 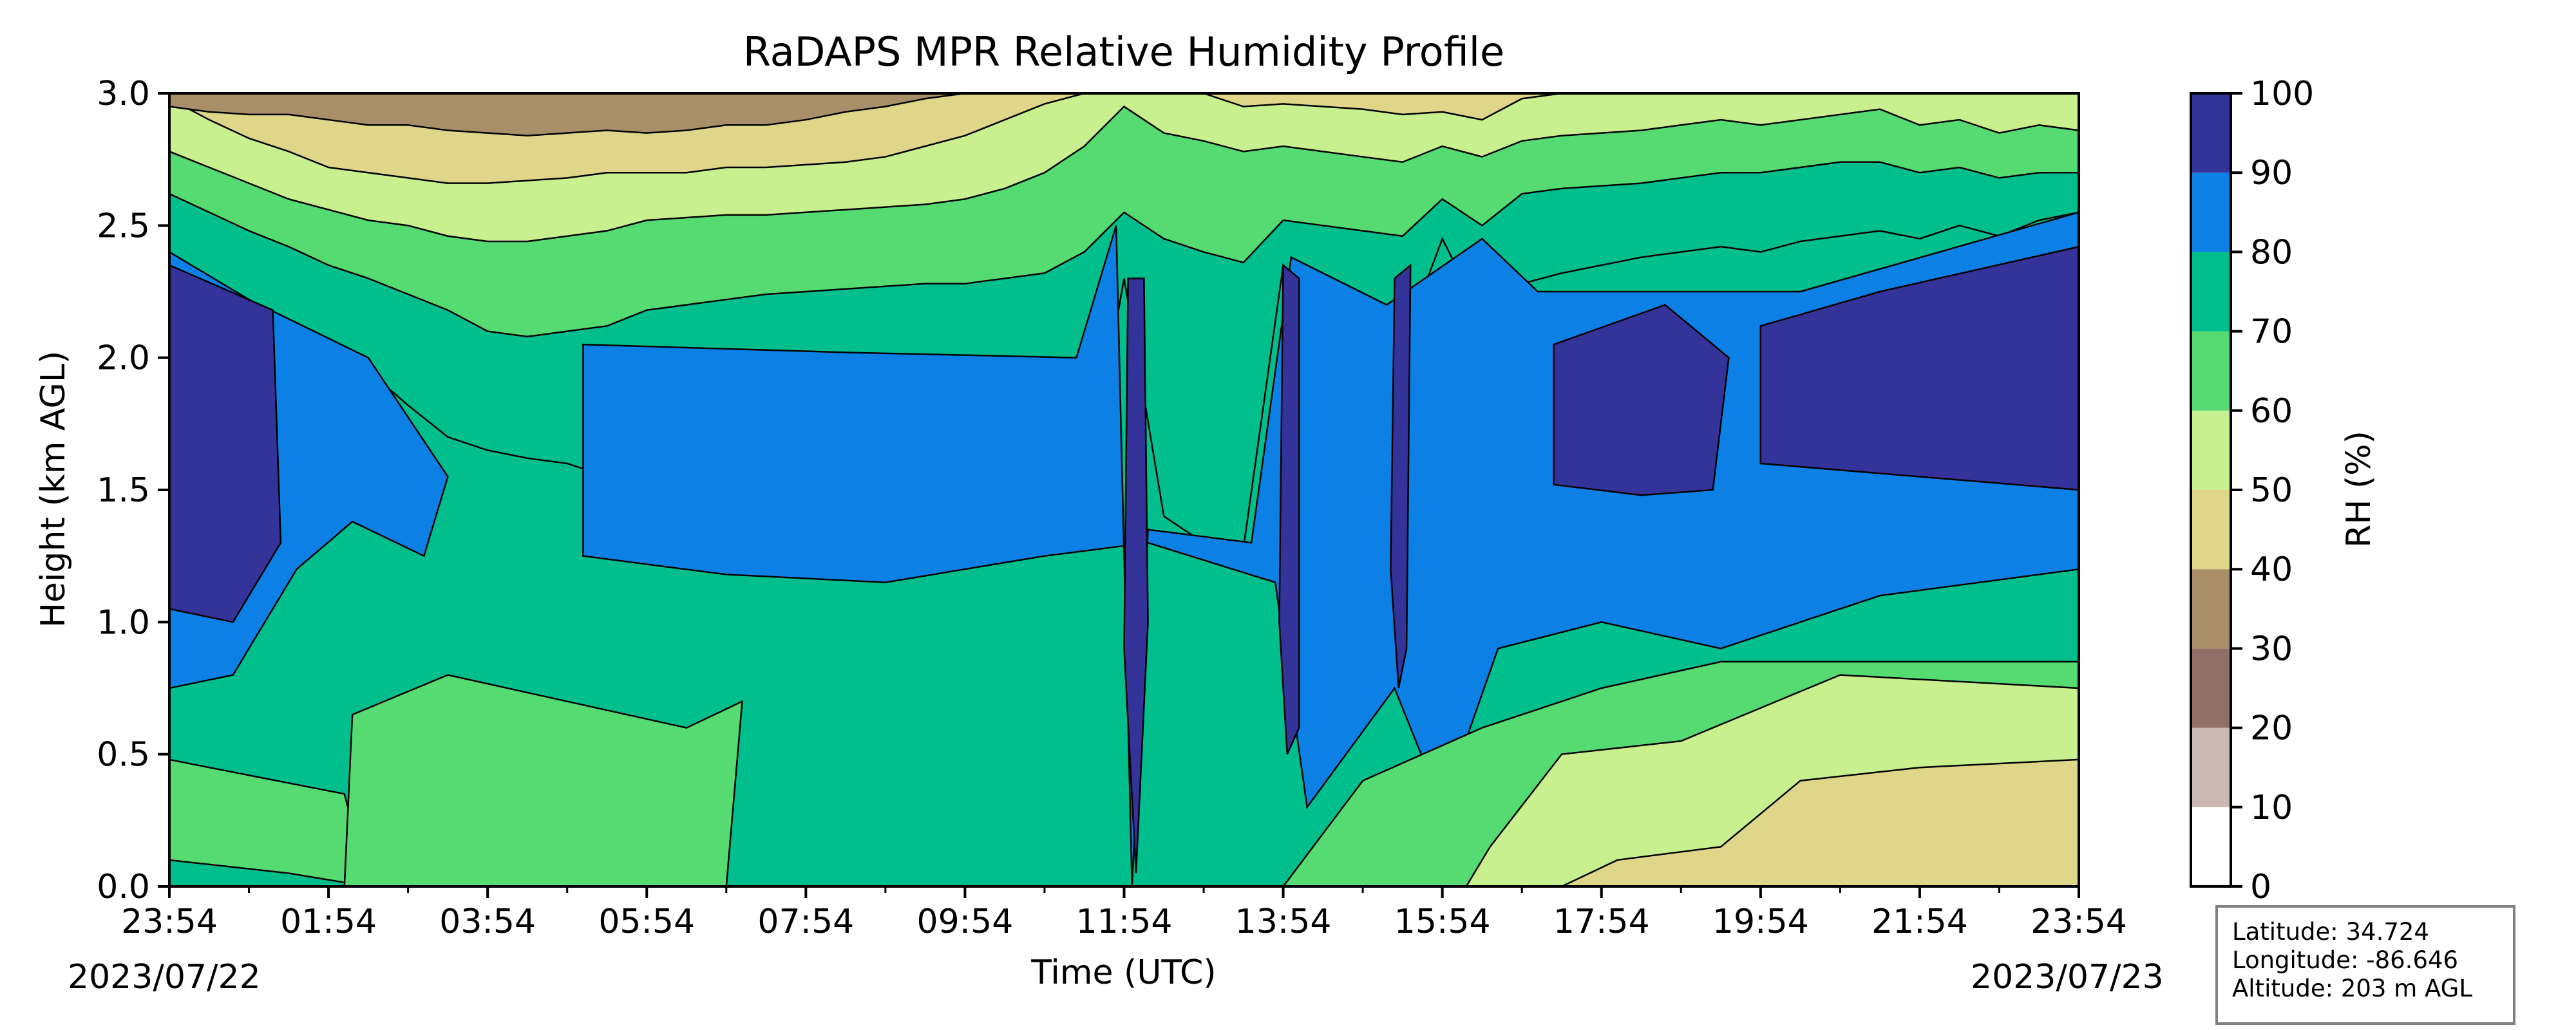 I want to click on colorbar-tick-label: 50, so click(x=2271, y=491).